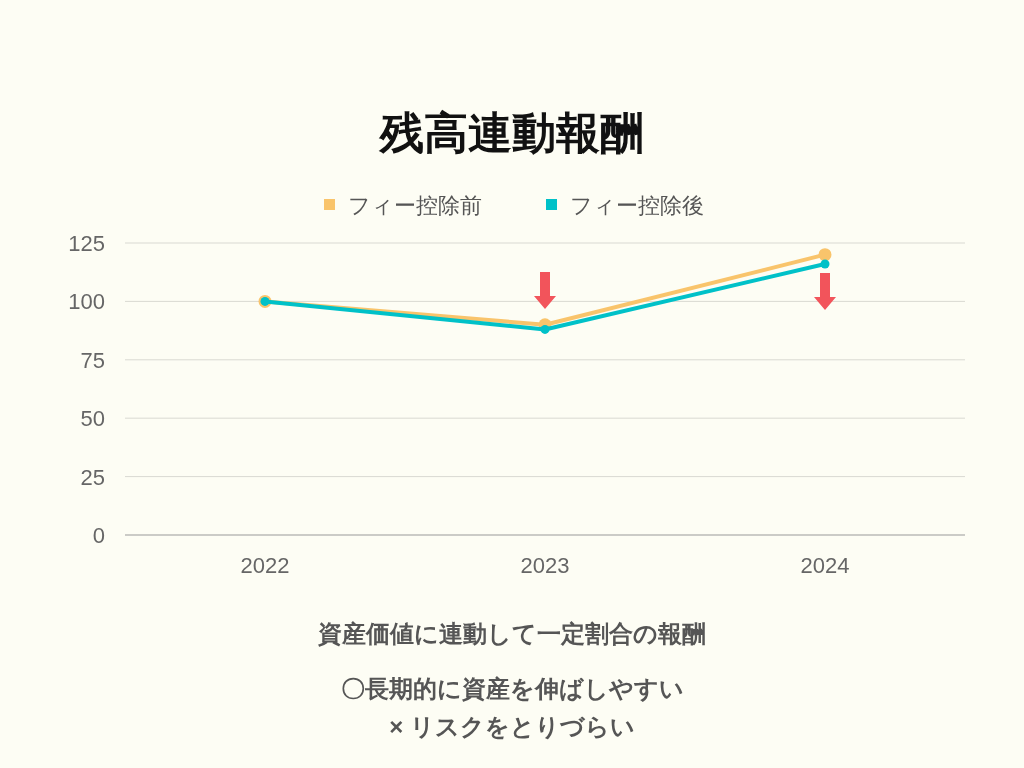 This screenshot has height=768, width=1024. What do you see at coordinates (92, 360) in the screenshot?
I see `y-tick-label: 75` at bounding box center [92, 360].